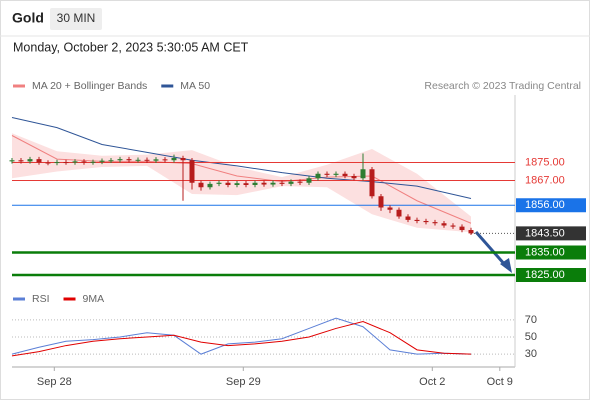 The image size is (590, 400). Describe the element at coordinates (54, 382) in the screenshot. I see `x-tick-label: Sep 28` at that location.